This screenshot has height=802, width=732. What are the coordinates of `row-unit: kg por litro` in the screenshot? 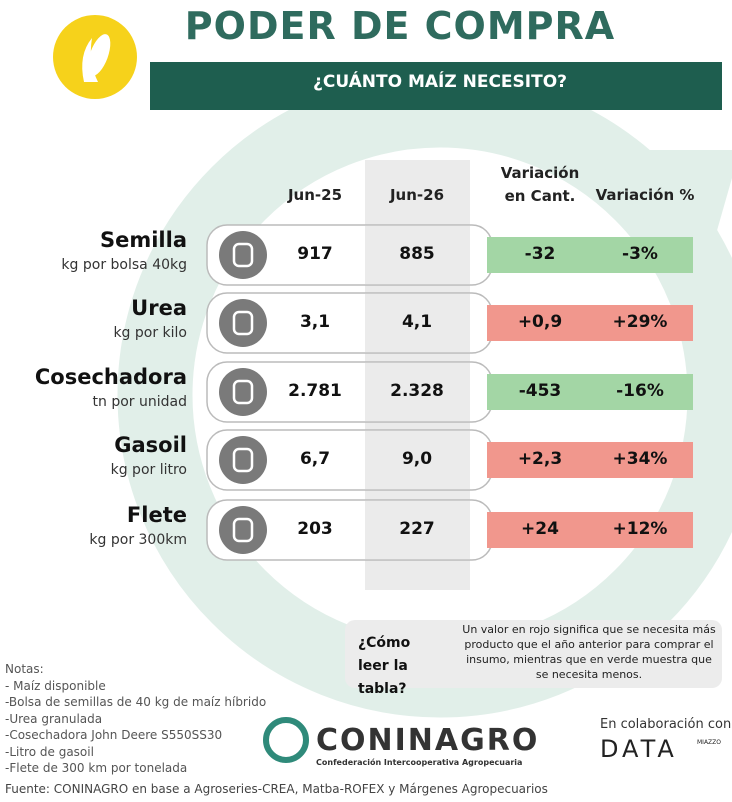 It's located at (148, 470).